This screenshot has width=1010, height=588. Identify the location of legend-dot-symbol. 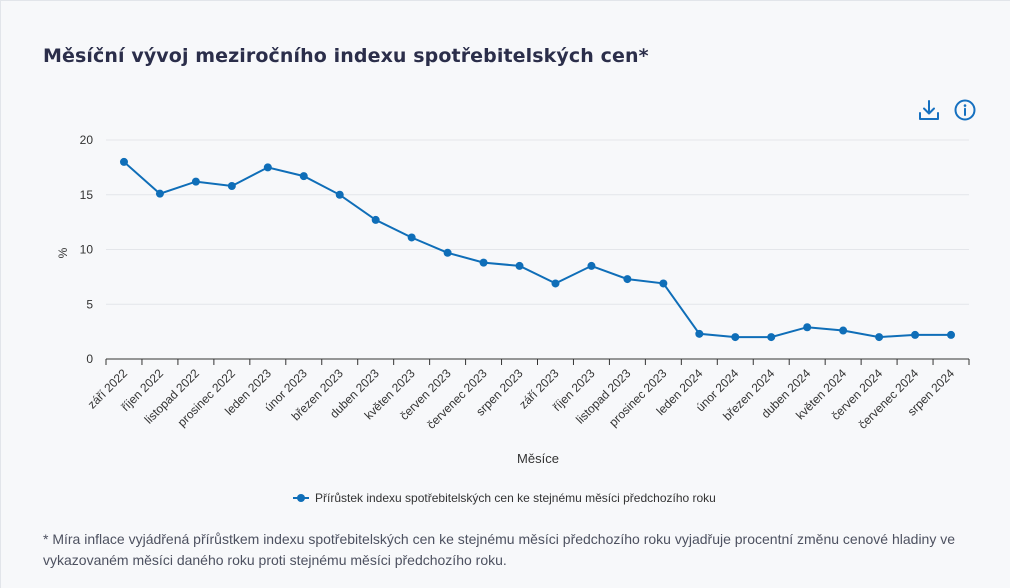
(301, 498).